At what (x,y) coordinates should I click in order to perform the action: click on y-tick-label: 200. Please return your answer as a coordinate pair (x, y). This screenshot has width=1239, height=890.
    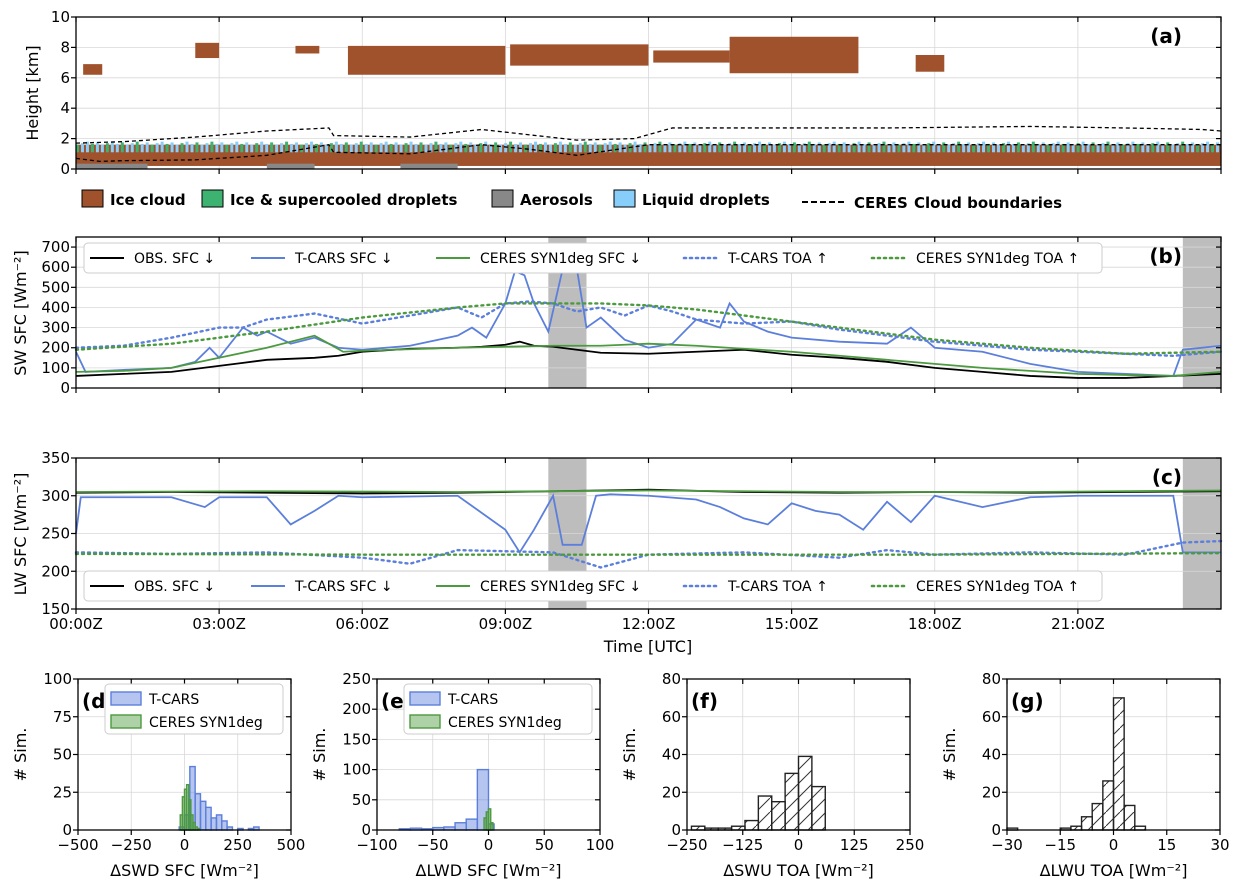
    Looking at the image, I should click on (55, 348).